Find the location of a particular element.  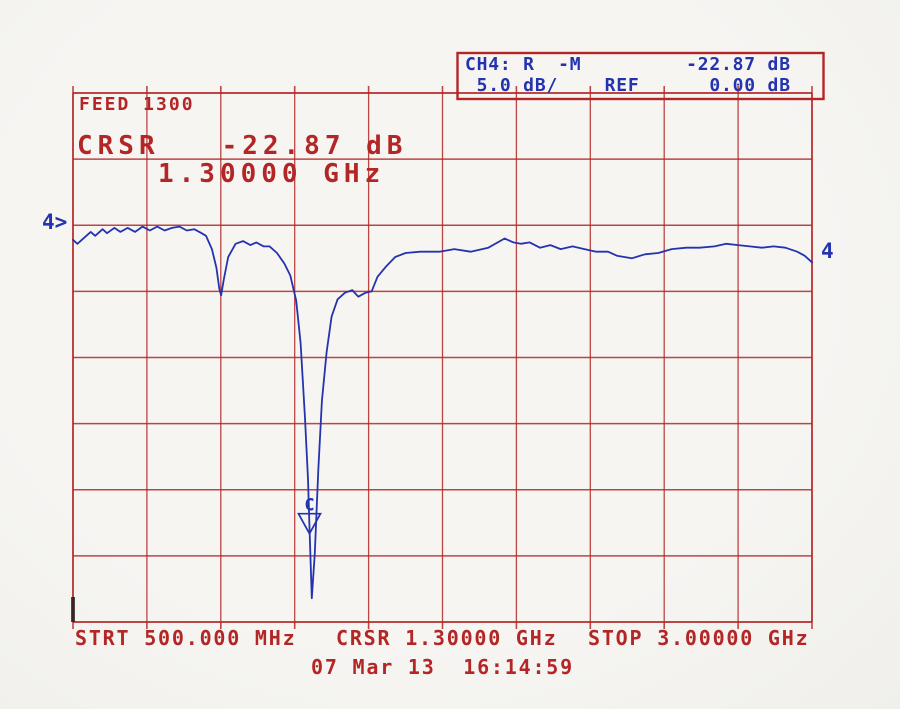

timestamp: 07 Mar 13 16:14:59 is located at coordinates (442, 667).